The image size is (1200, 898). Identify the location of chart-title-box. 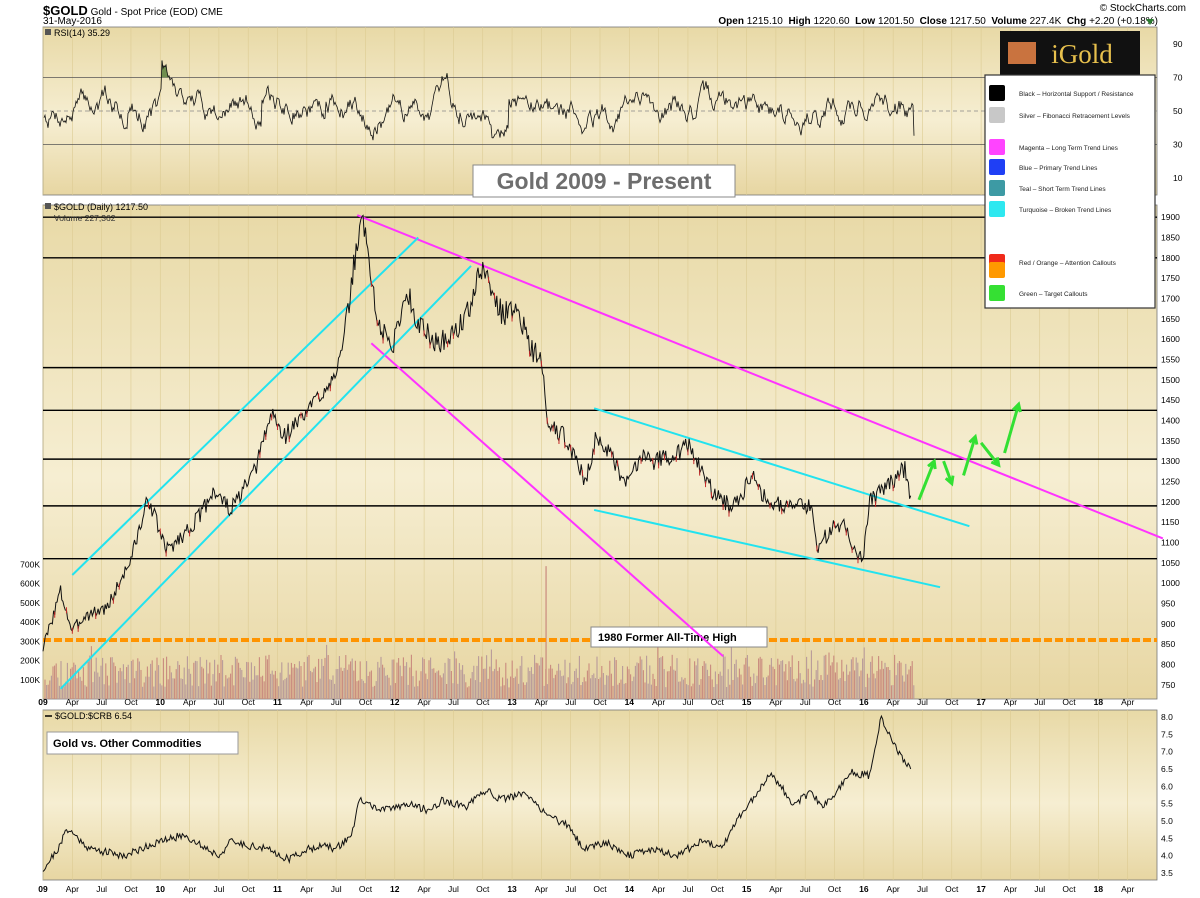
(604, 181).